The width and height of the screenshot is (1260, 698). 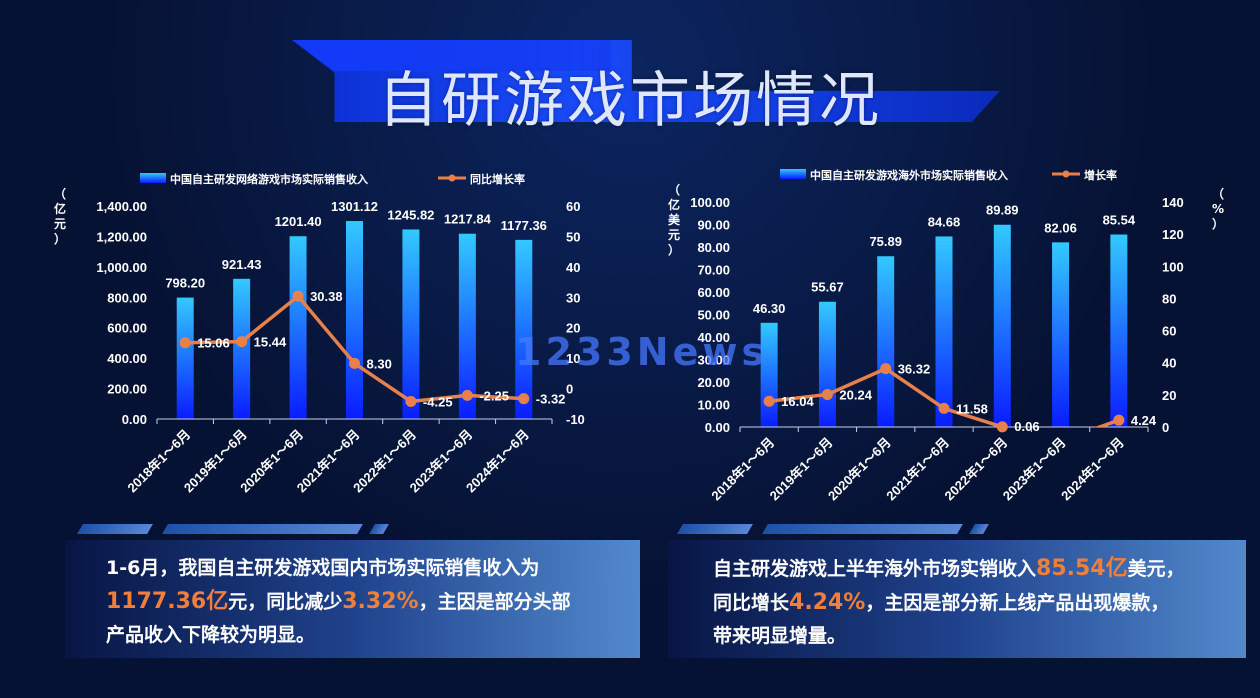 I want to click on growth-value-label: -2.25, so click(x=494, y=395).